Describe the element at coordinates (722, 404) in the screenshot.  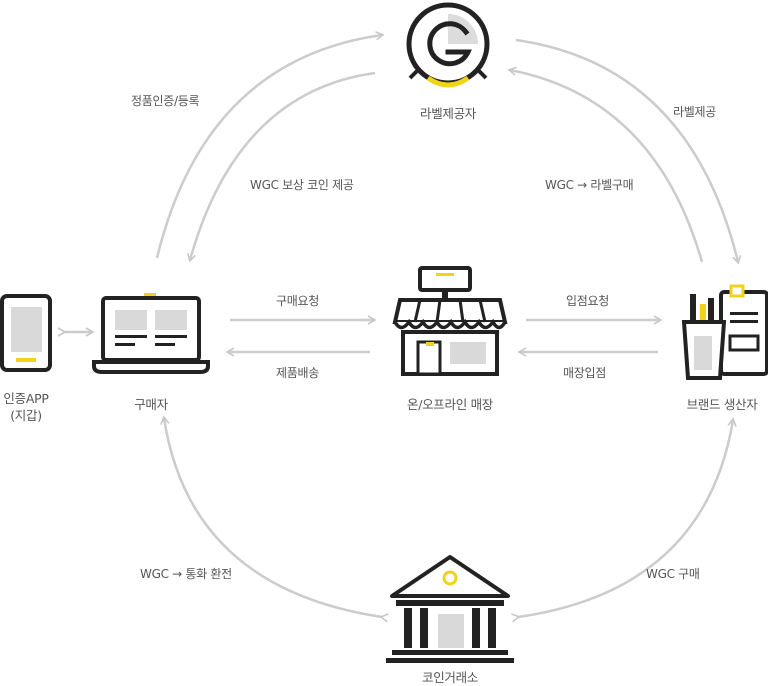
I see `node-label-brand: 브랜드 생산자` at that location.